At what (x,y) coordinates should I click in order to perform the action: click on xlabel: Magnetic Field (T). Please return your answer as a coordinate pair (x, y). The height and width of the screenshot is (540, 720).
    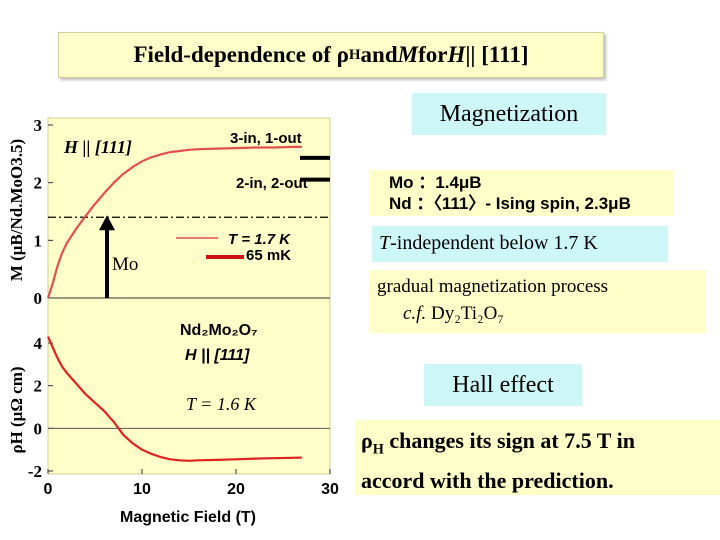
    Looking at the image, I should click on (188, 517).